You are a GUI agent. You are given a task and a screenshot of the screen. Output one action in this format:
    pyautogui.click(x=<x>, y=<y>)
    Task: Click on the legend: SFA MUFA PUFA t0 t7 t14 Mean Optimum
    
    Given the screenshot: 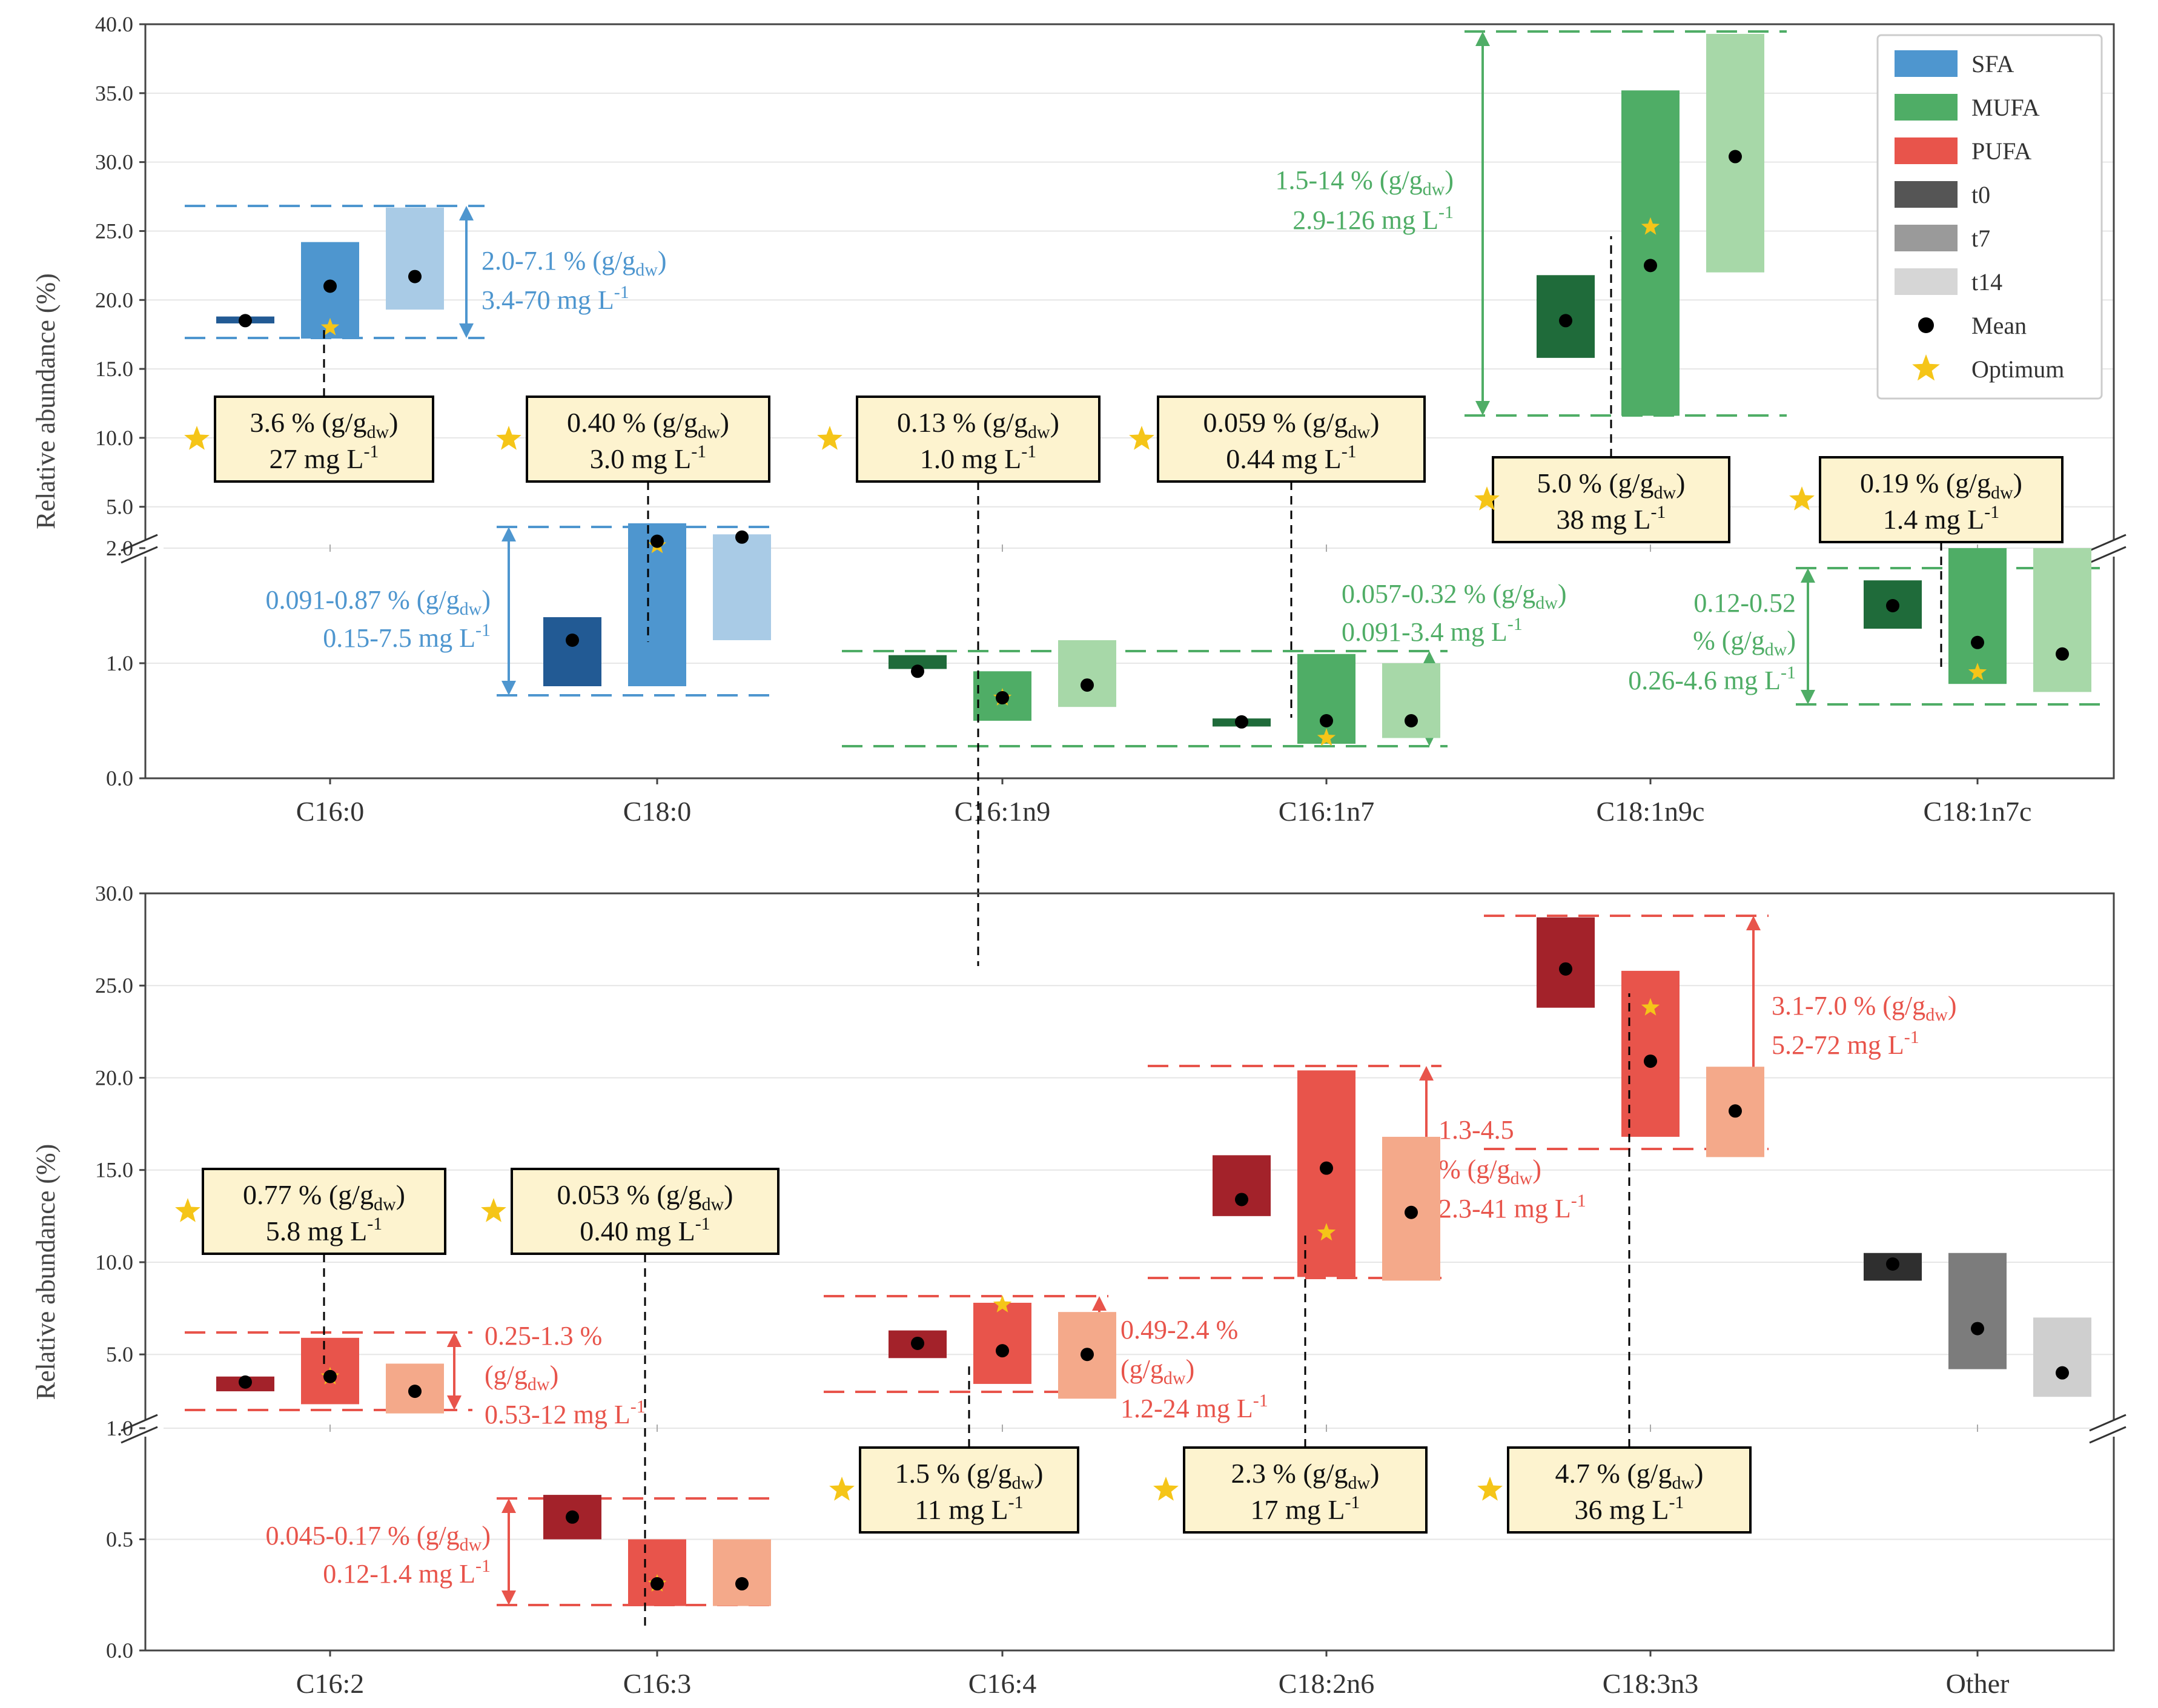 What is the action you would take?
    pyautogui.click(x=1989, y=217)
    